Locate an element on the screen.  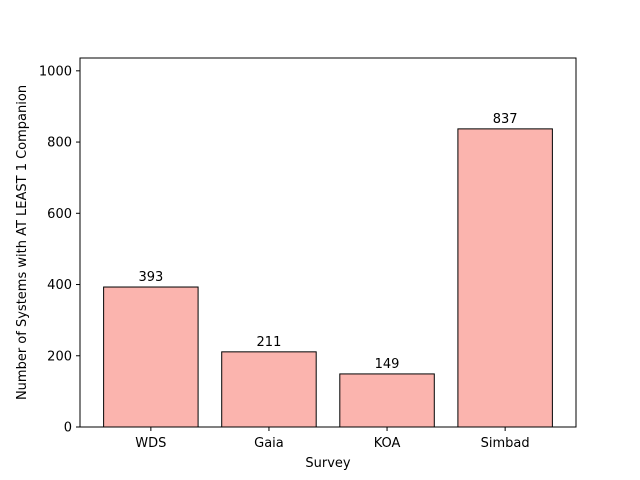
bar-koa is located at coordinates (387, 400).